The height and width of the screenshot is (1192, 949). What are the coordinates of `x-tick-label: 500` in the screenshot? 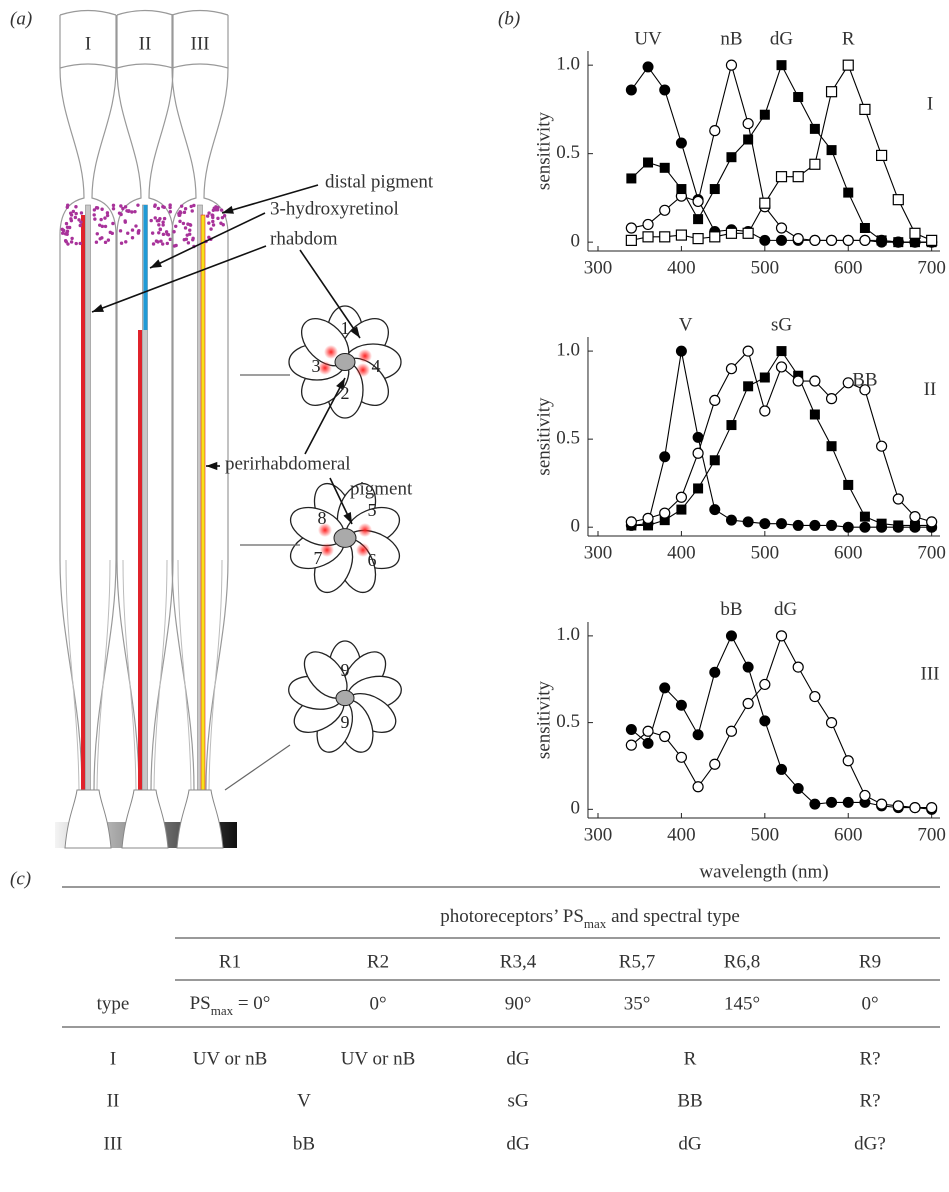 It's located at (765, 834).